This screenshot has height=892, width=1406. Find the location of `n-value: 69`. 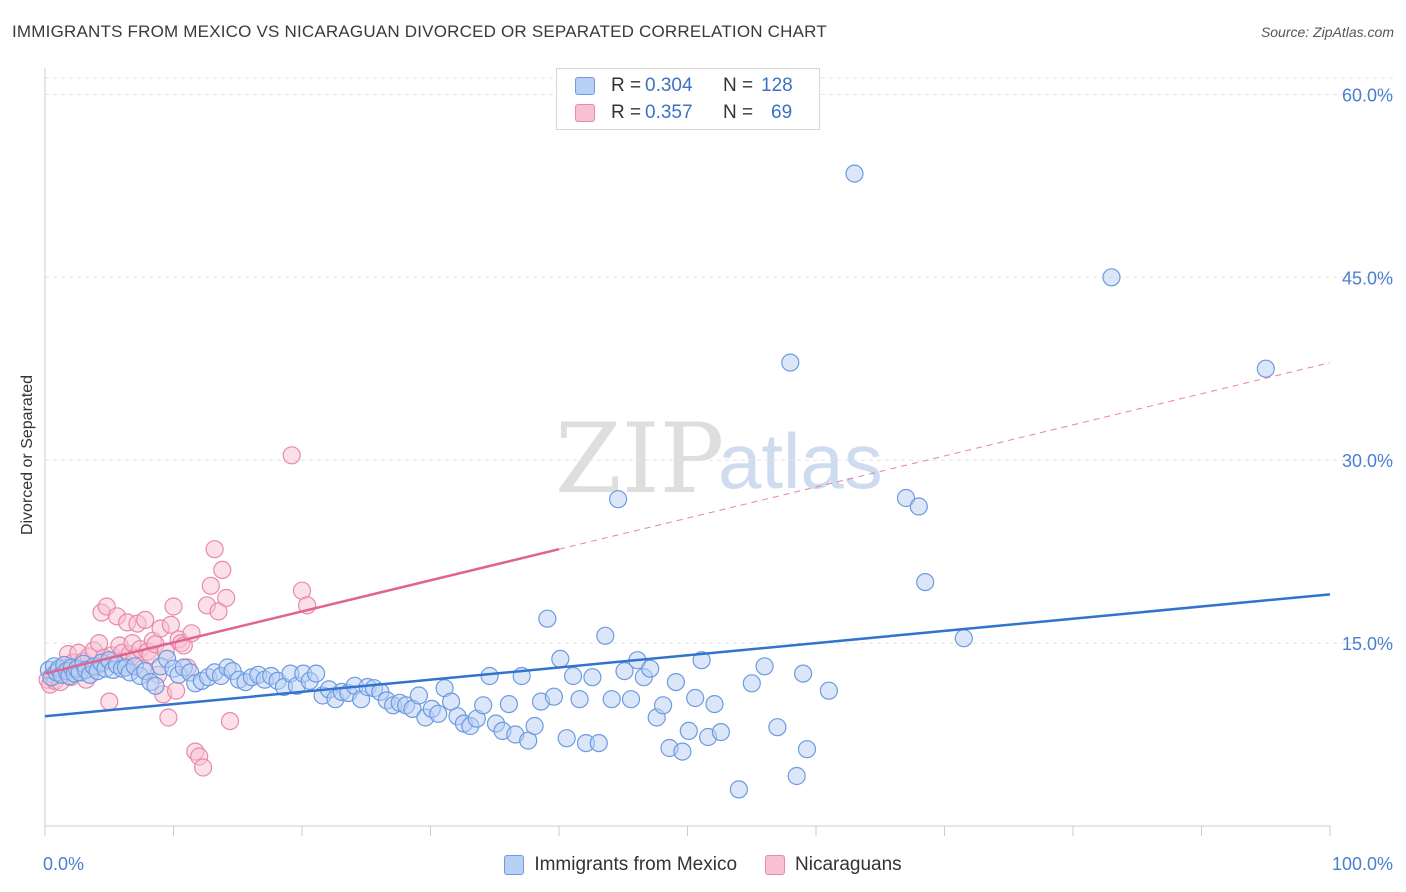

n-value: 69 is located at coordinates (782, 112).